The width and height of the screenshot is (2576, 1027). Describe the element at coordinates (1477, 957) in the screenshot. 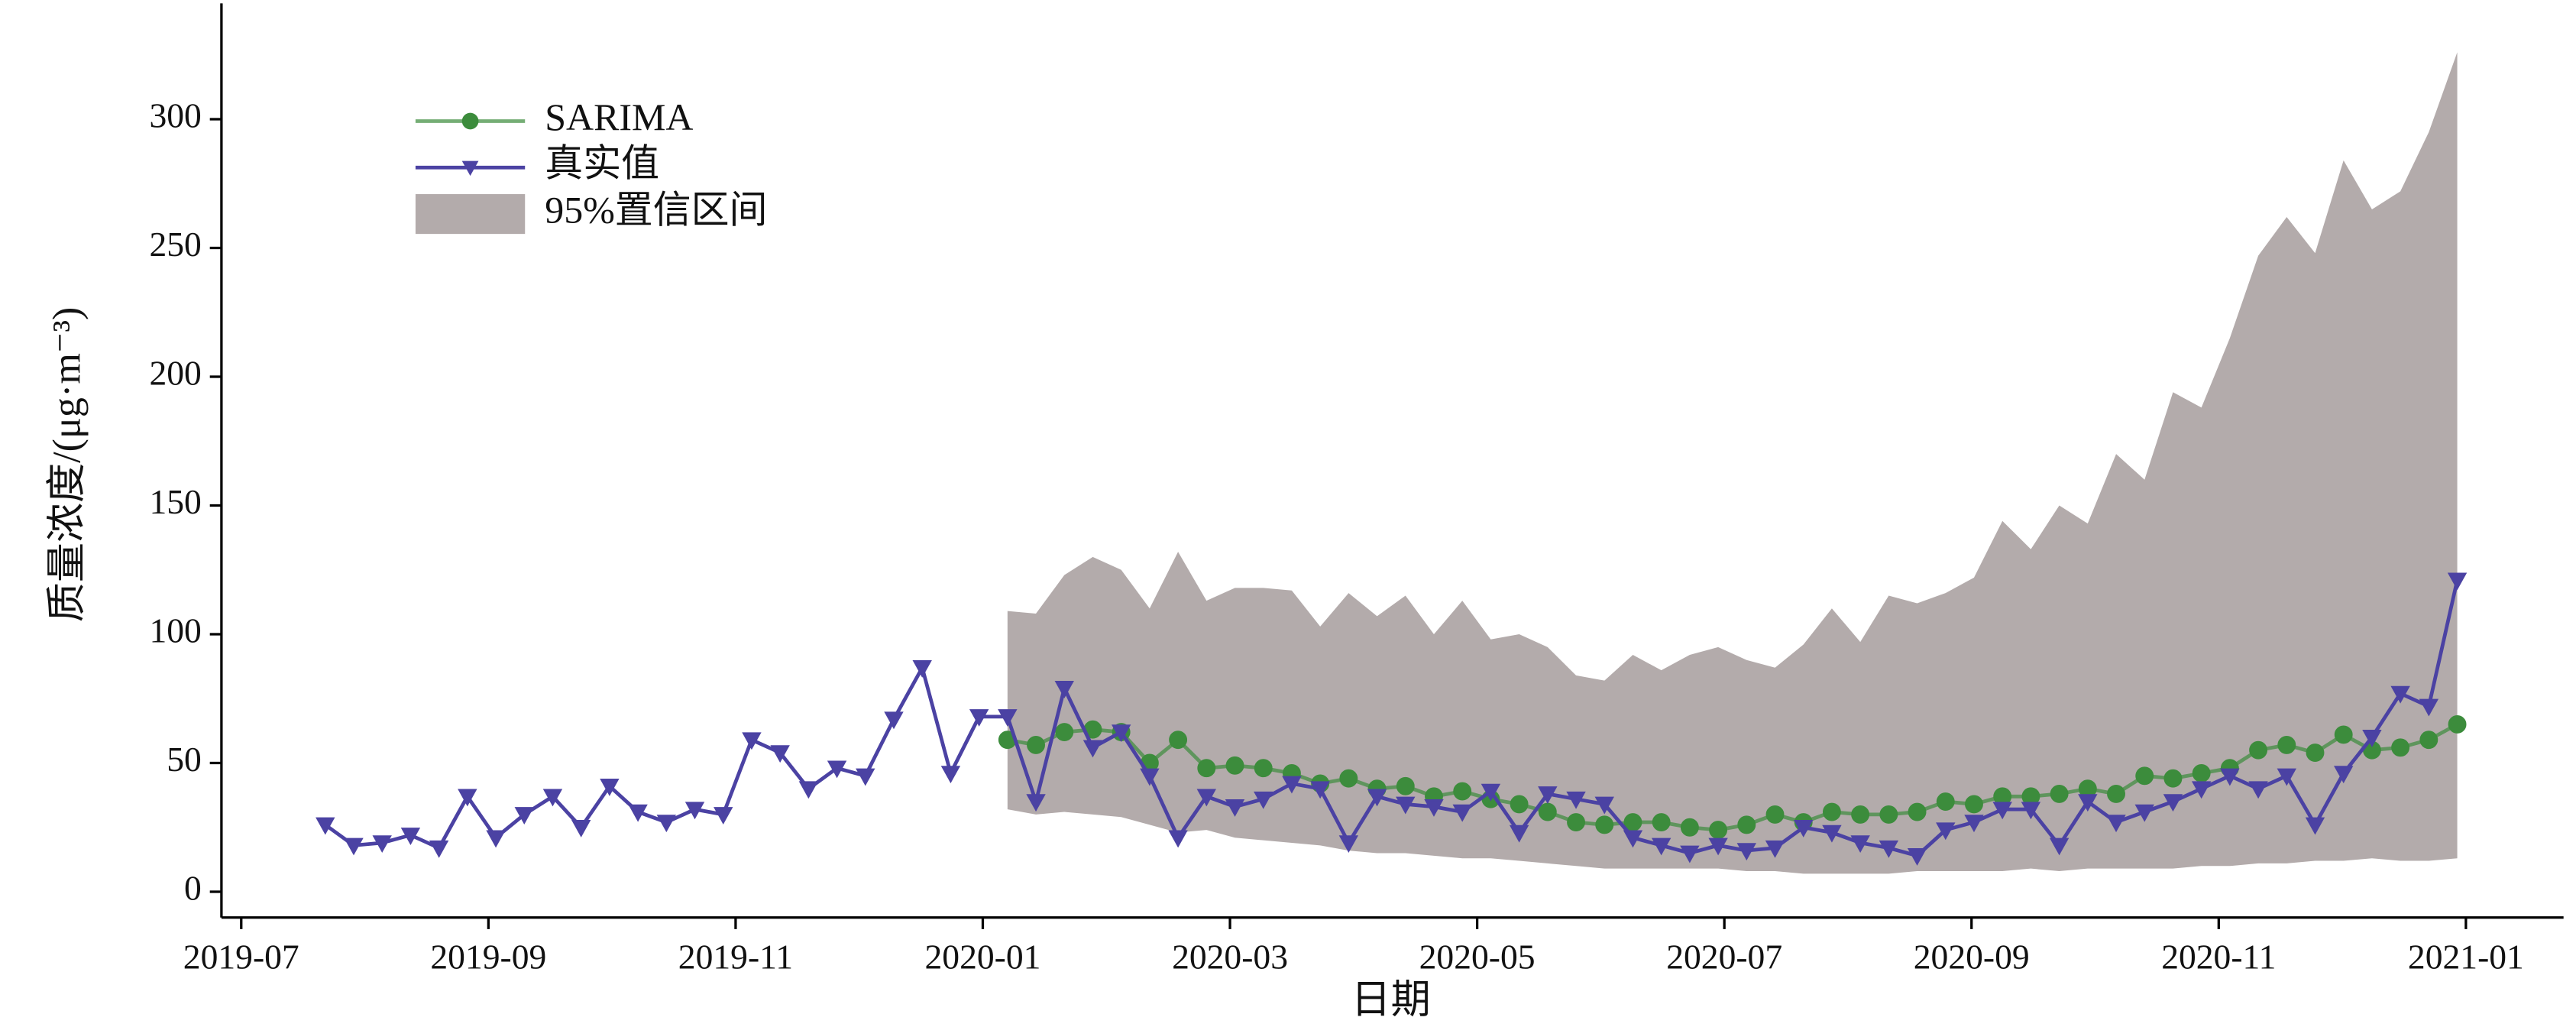

I see `x-tick-label: 2020-05` at that location.